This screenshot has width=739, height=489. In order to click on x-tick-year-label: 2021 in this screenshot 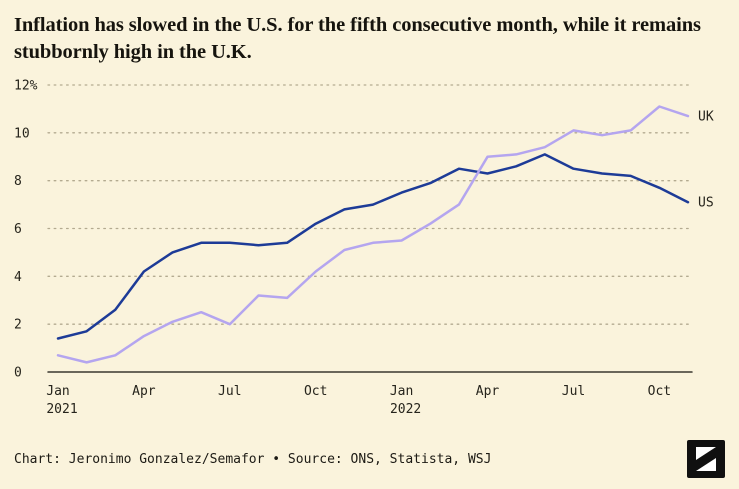, I will do `click(61, 409)`.